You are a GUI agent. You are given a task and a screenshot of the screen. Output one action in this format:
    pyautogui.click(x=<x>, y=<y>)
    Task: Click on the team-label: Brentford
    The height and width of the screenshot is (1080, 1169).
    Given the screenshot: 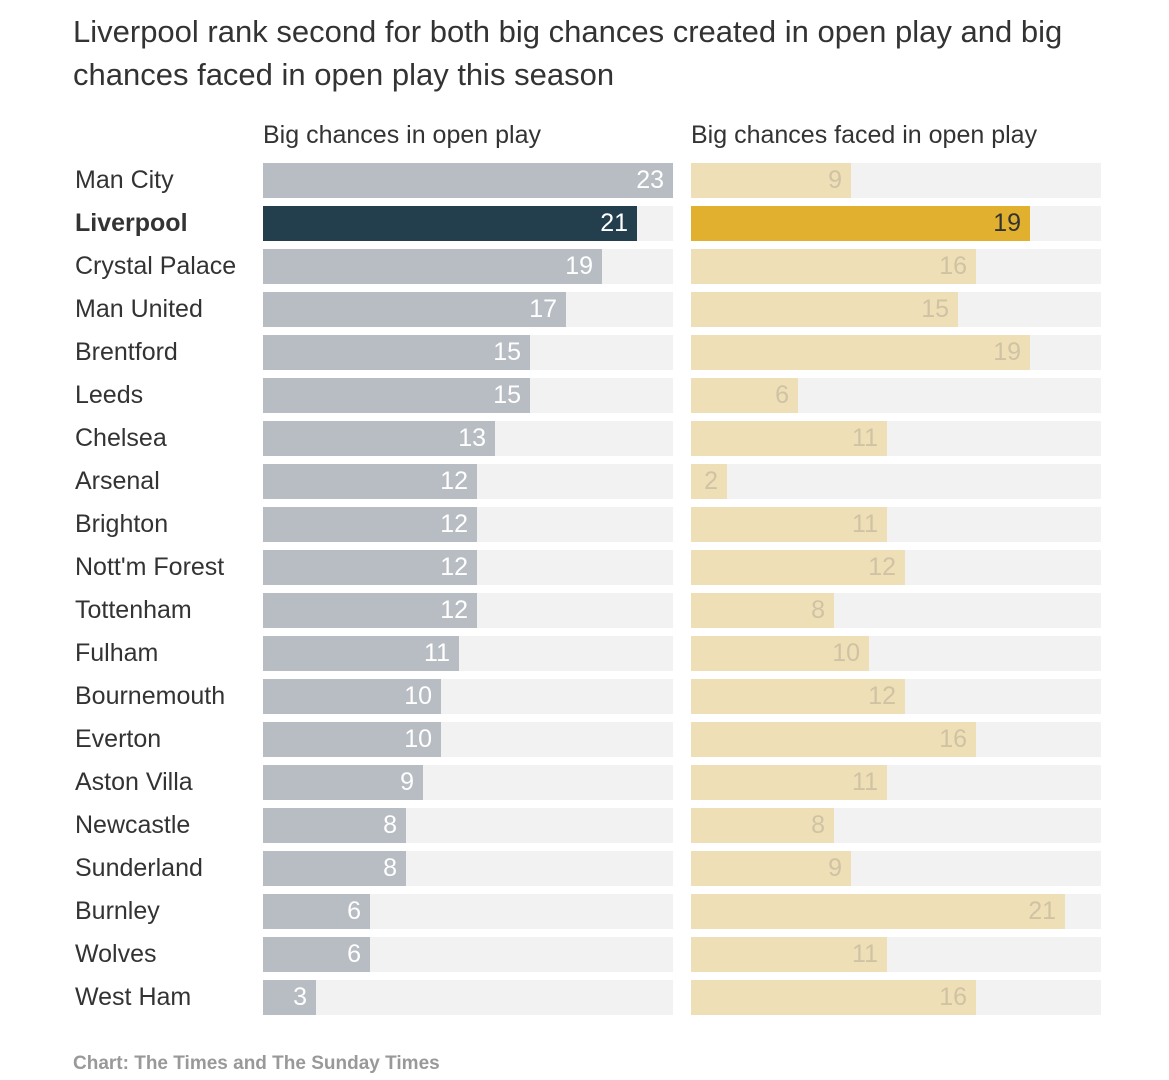 What is the action you would take?
    pyautogui.click(x=126, y=352)
    